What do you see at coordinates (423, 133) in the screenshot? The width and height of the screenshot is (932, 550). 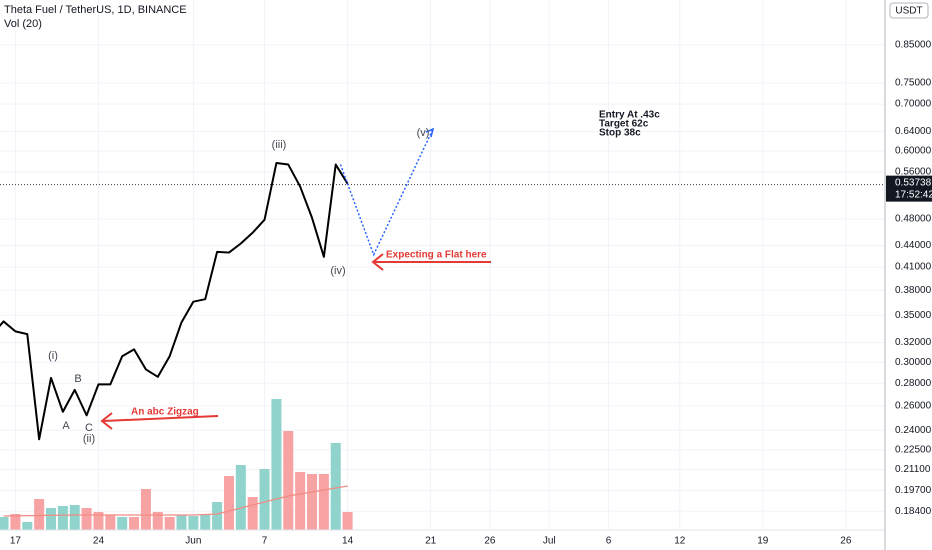 I see `wave-label: (v)` at bounding box center [423, 133].